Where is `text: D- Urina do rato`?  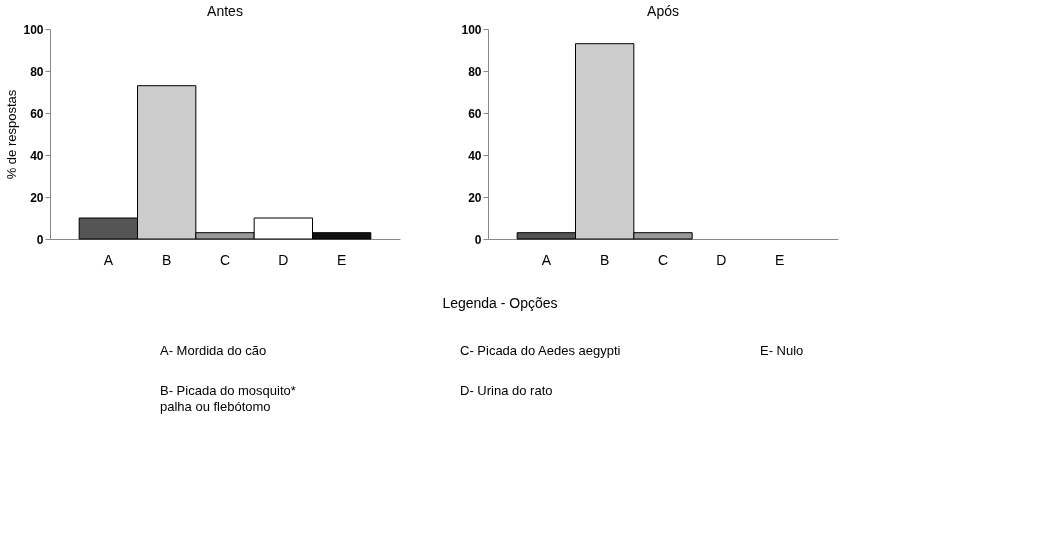 text: D- Urina do rato is located at coordinates (506, 390).